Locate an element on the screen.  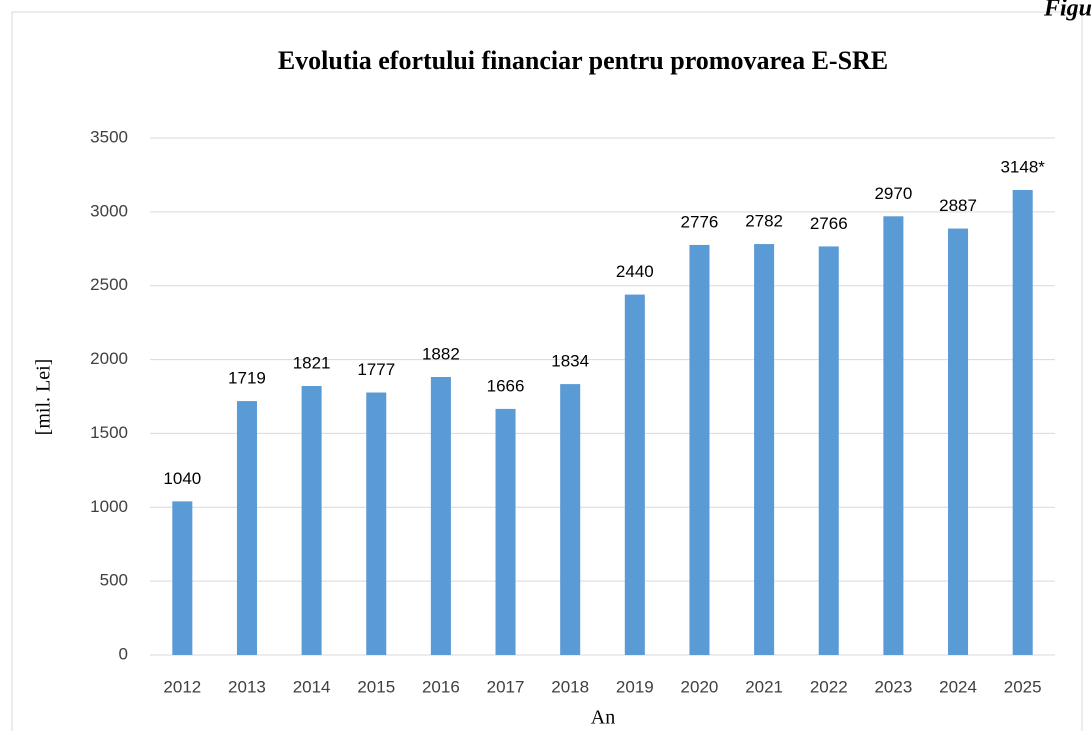
y-tick-label: 500 is located at coordinates (114, 580).